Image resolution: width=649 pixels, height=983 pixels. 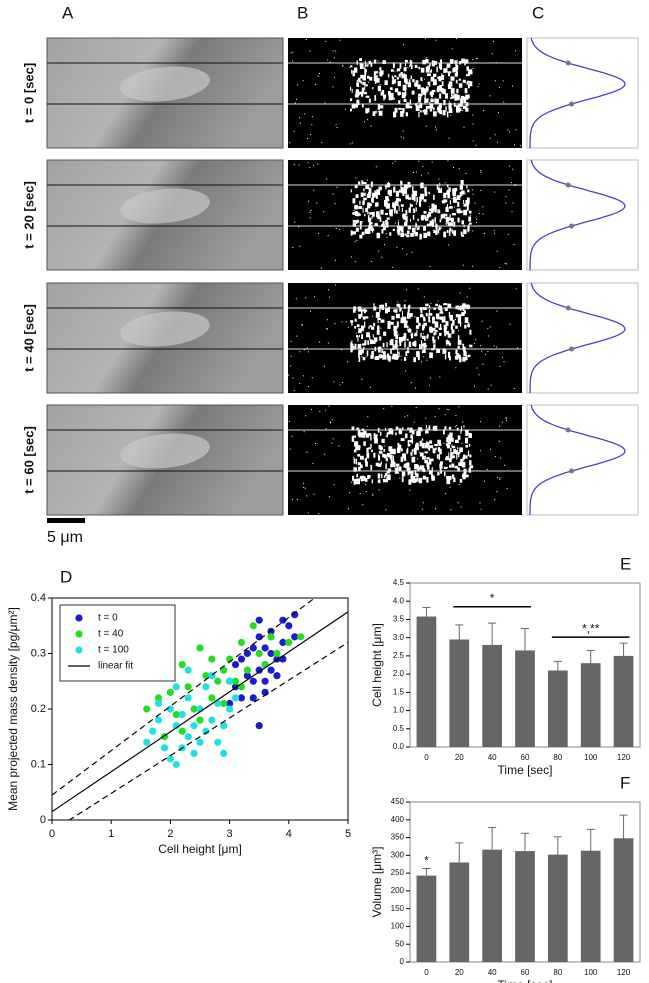 What do you see at coordinates (28, 93) in the screenshot?
I see `row-label: t = 0 [sec]` at bounding box center [28, 93].